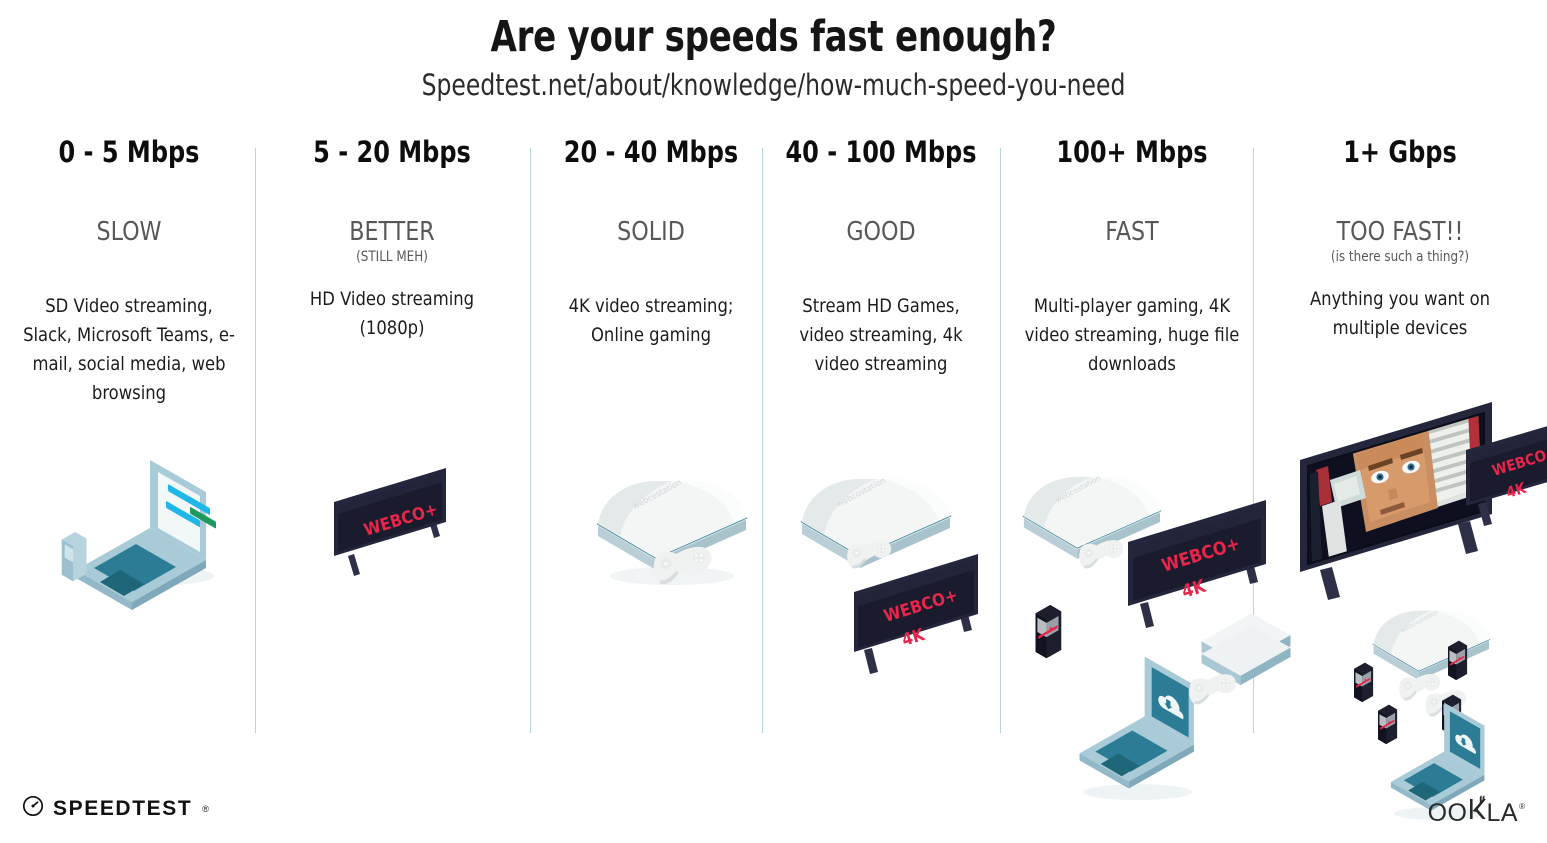 The image size is (1547, 843). Describe the element at coordinates (1522, 806) in the screenshot. I see `ookla-registered-mark: ®` at that location.